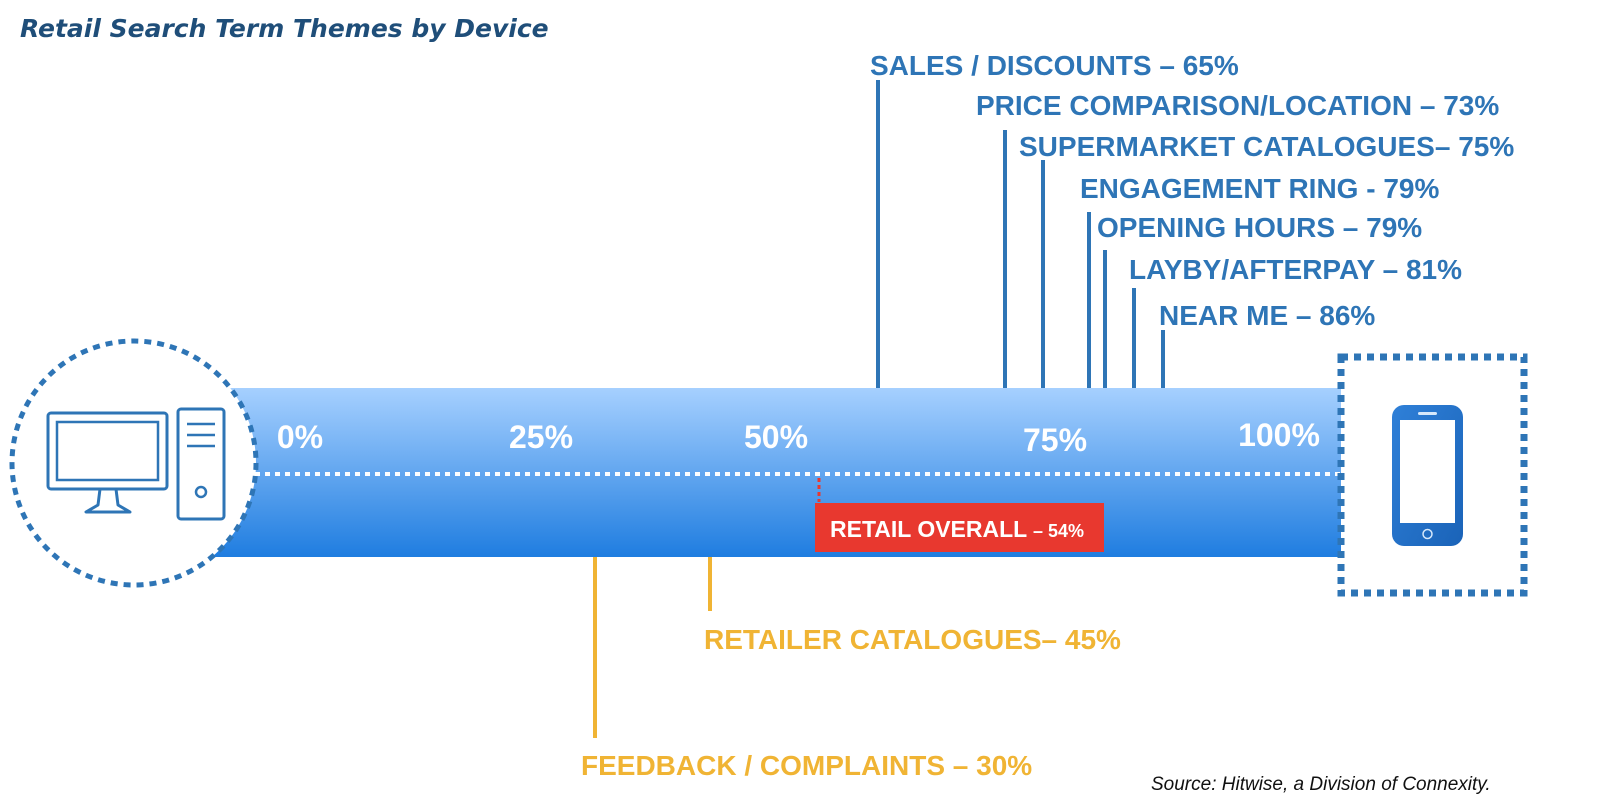 Image resolution: width=1623 pixels, height=806 pixels. I want to click on mobile-marker-label: LAYBY/AFTERPAY – 81%, so click(1295, 269).